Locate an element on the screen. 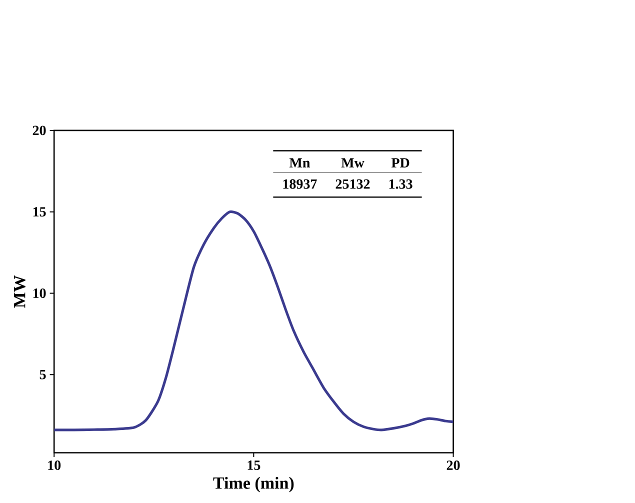 This screenshot has height=503, width=635. y-tick-label: 5 is located at coordinates (43, 375).